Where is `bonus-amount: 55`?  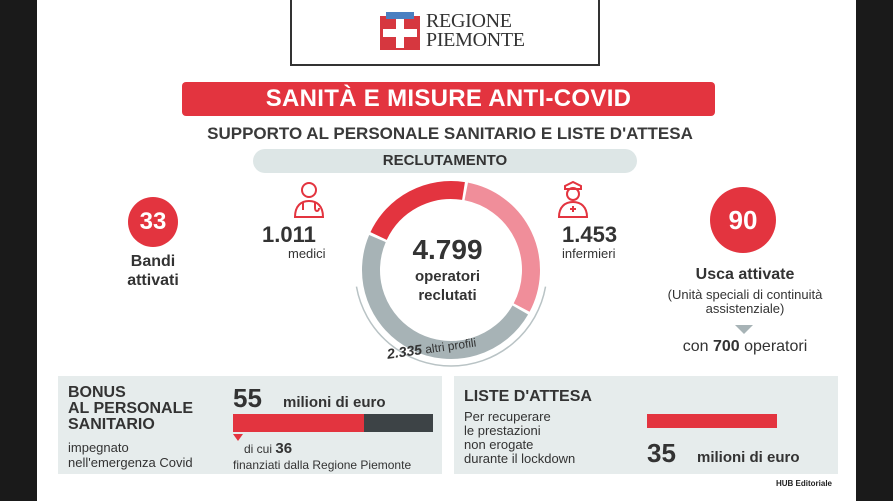
bonus-amount: 55 is located at coordinates (247, 398).